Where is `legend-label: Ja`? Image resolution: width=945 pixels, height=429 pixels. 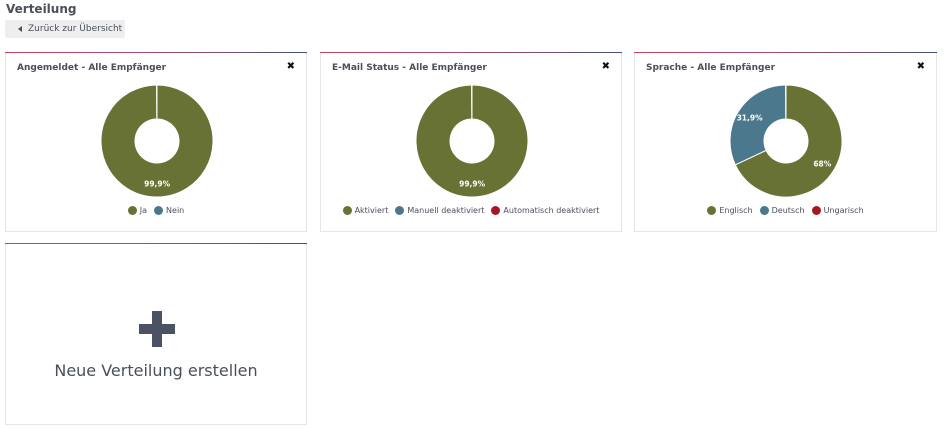 legend-label: Ja is located at coordinates (143, 210).